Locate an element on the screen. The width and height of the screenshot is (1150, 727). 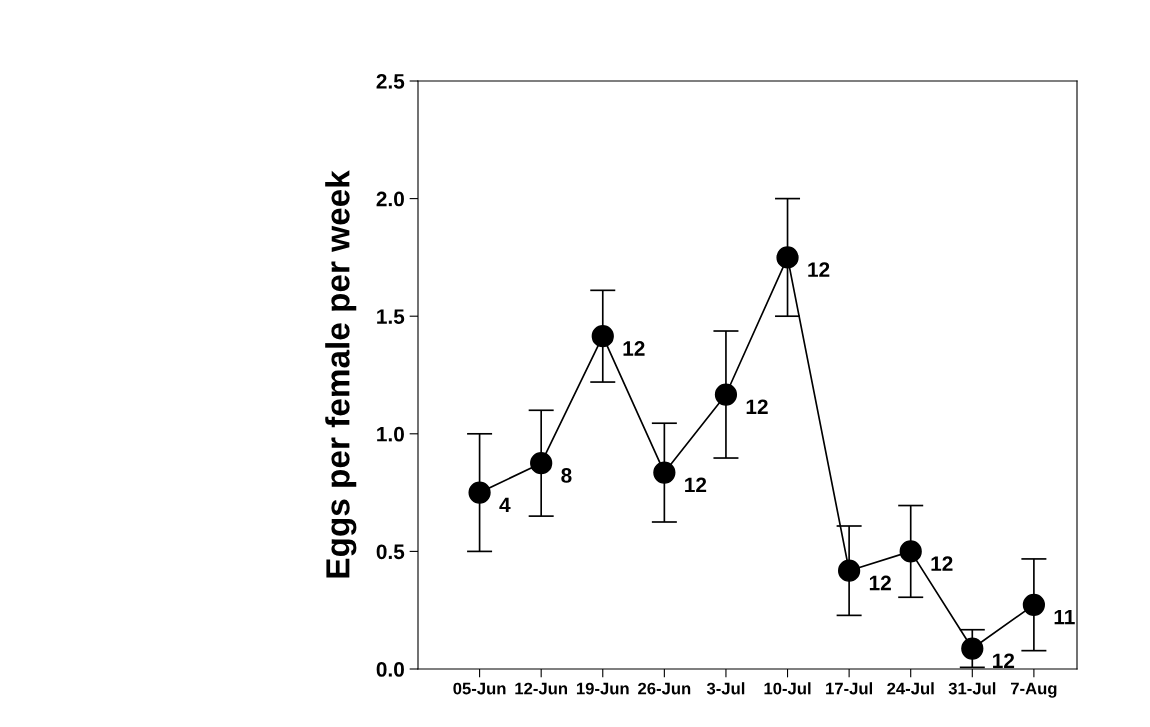
x-tick-label: 3-Jul is located at coordinates (725, 688).